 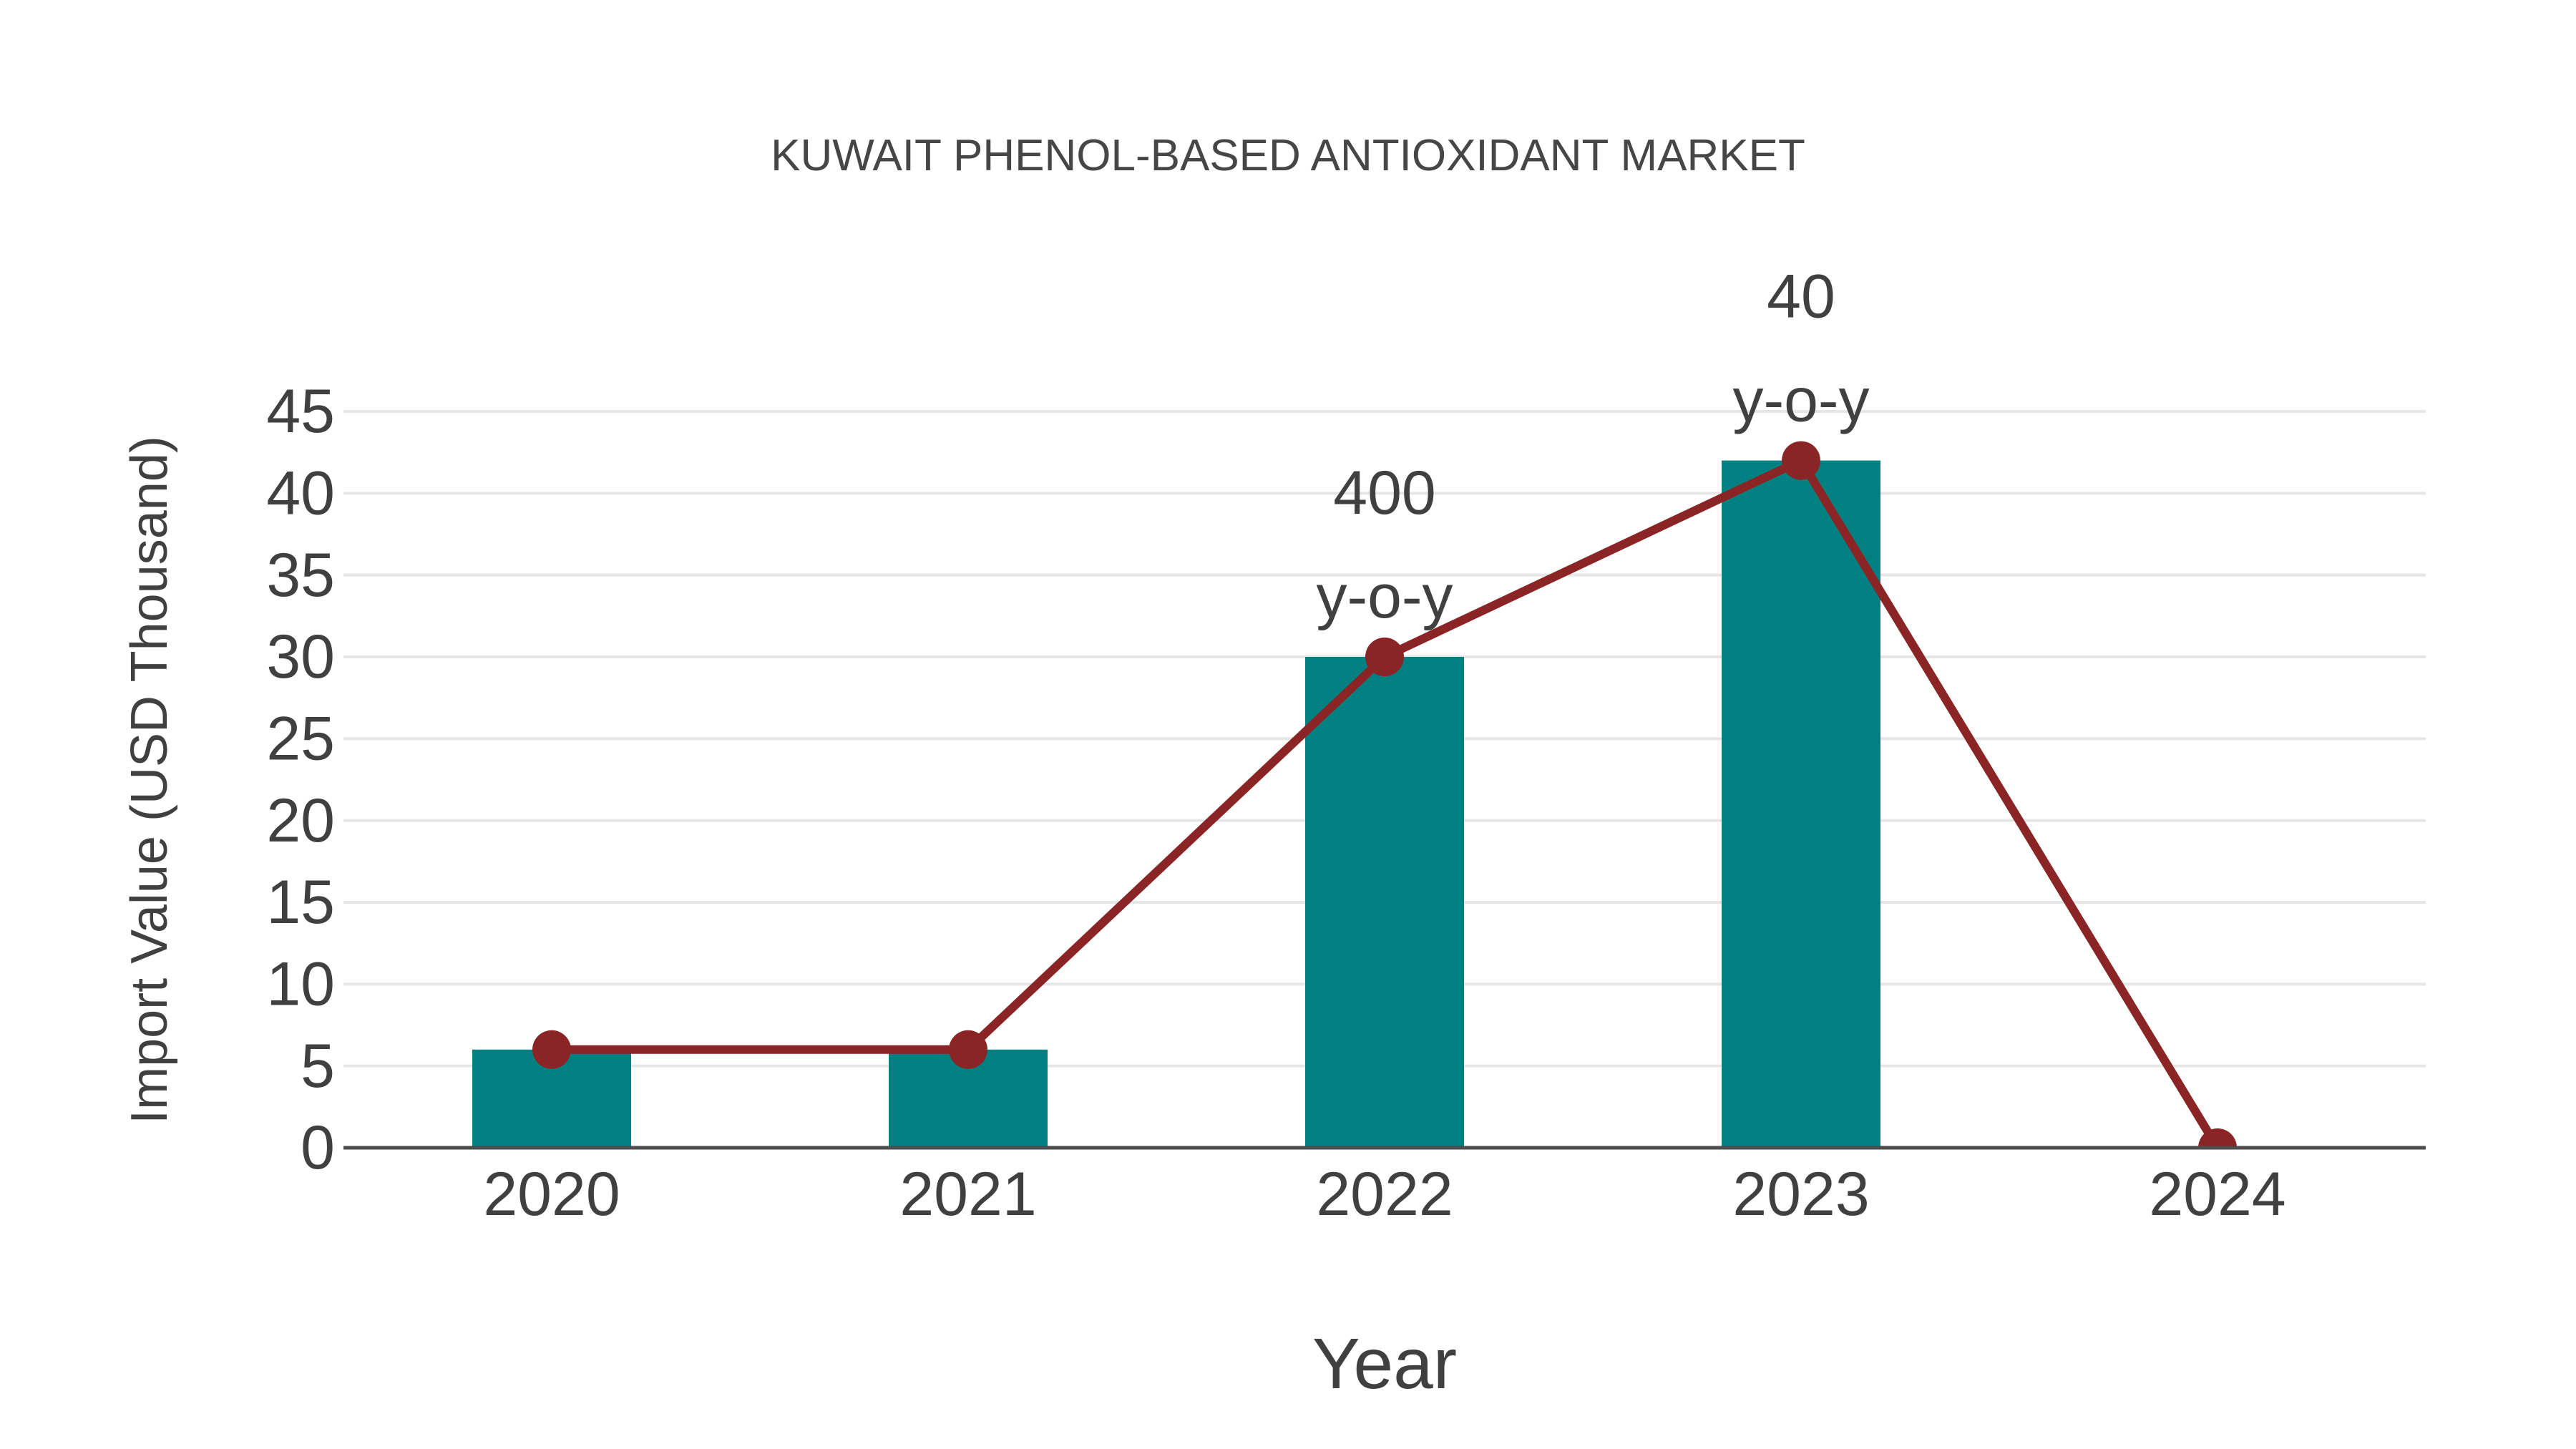 What do you see at coordinates (968, 1049) in the screenshot?
I see `data-point-marker-2021` at bounding box center [968, 1049].